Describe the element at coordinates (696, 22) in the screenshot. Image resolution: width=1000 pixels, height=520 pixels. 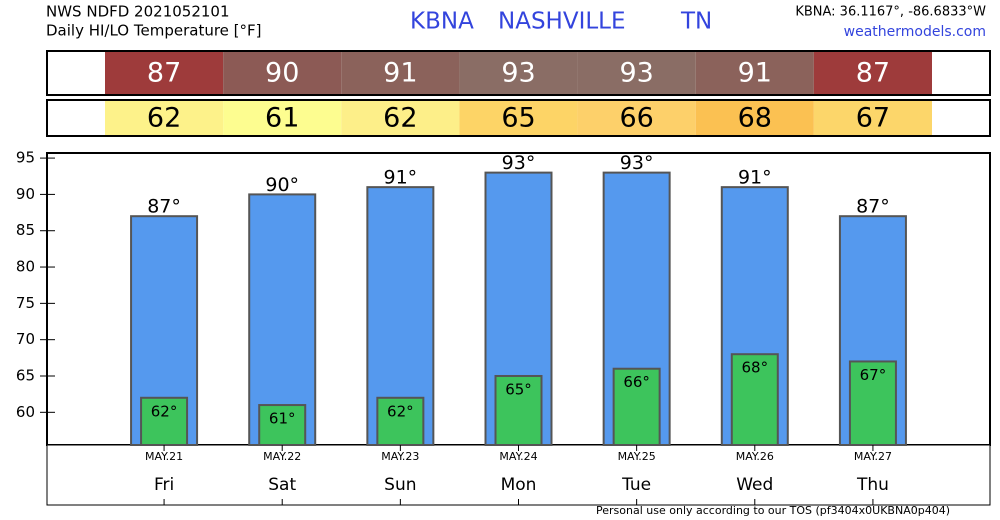
I see `state: TN` at that location.